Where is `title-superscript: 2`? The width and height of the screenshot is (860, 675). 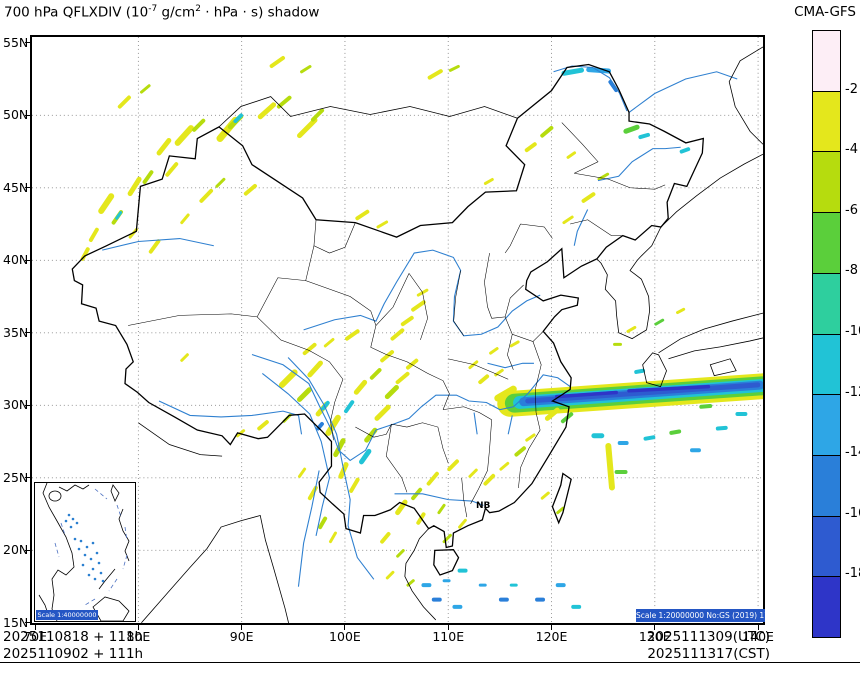
title-superscript: 2 is located at coordinates (198, 9).